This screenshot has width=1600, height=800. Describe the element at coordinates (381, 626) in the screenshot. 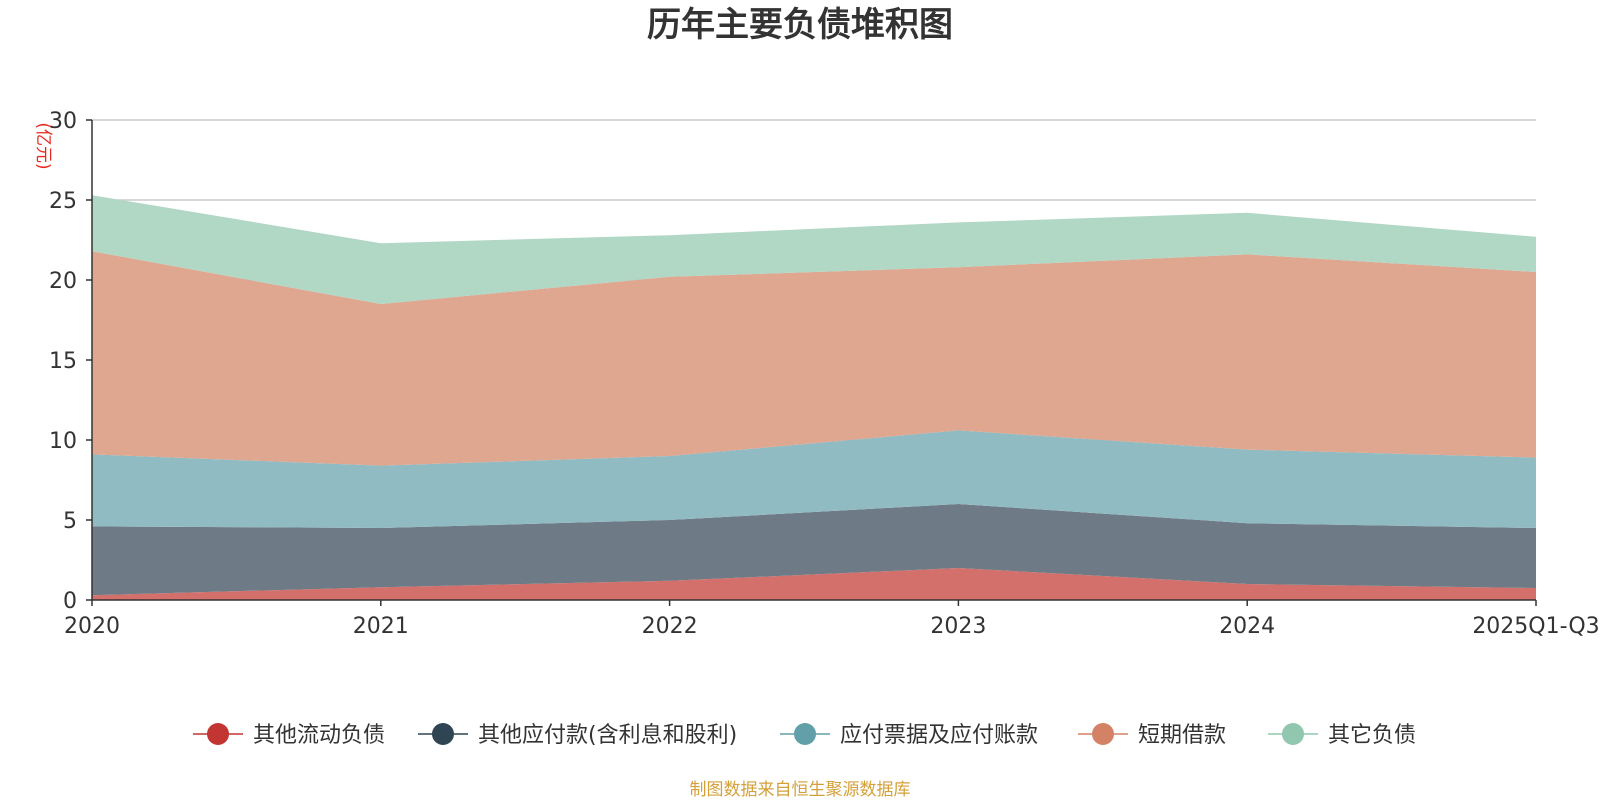

I see `x-tick-label: 2021` at that location.